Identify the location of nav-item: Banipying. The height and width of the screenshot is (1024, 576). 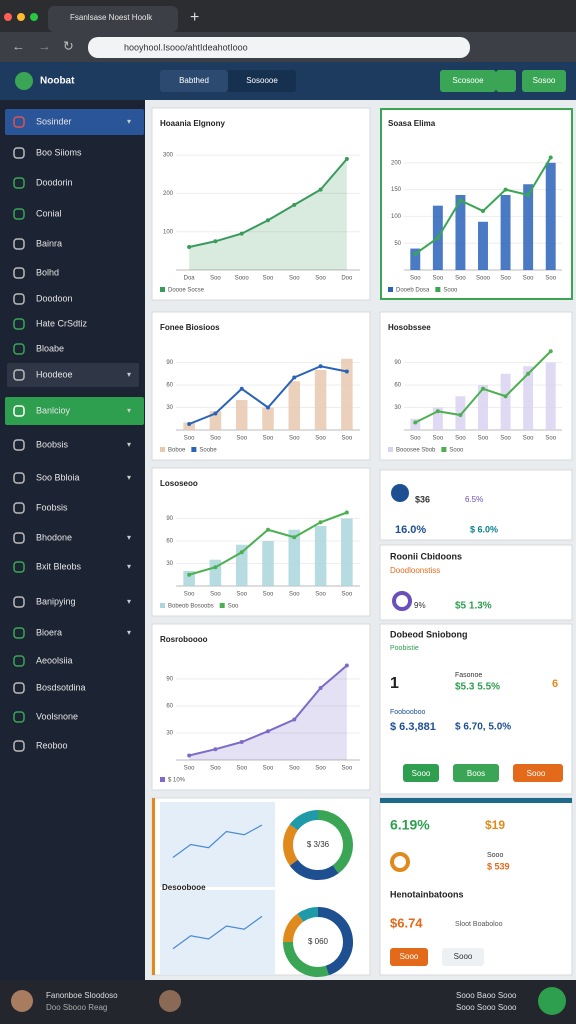
(56, 601).